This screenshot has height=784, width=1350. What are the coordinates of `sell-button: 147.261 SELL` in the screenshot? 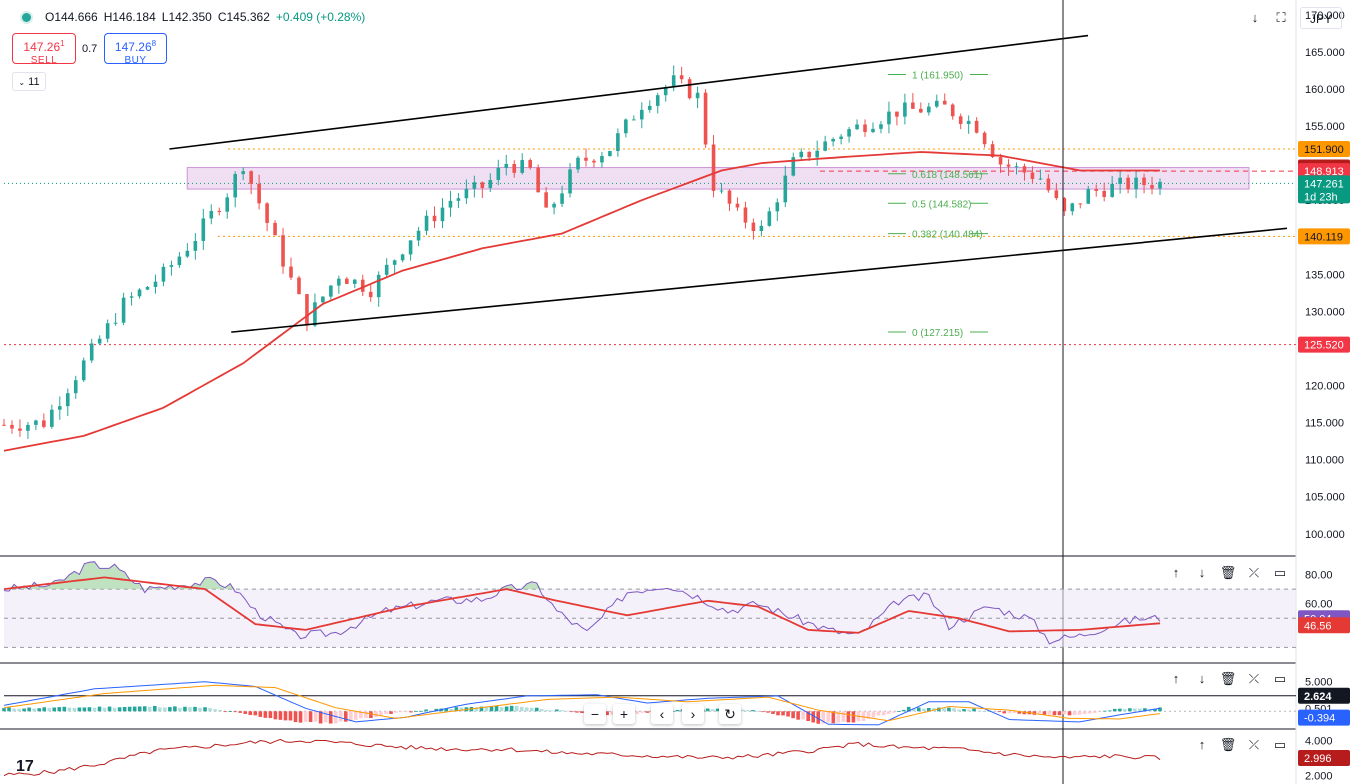 It's located at (44, 49).